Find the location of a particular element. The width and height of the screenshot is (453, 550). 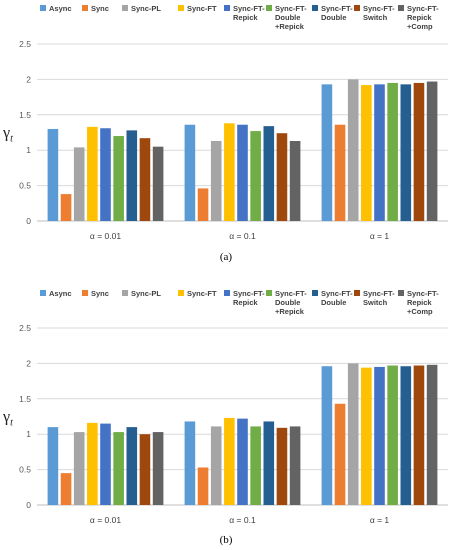

legend-label: Async is located at coordinates (60, 8).